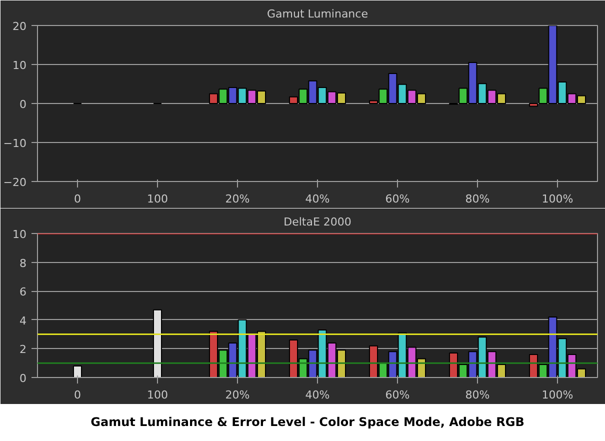 The width and height of the screenshot is (605, 441). I want to click on y-tick-label: 20, so click(19, 26).